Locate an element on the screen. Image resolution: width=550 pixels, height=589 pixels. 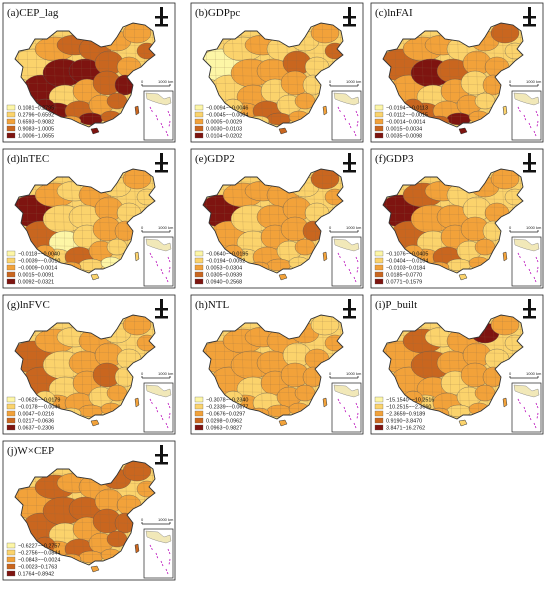
legend-label: 3.8471~16.2762 is located at coordinates (405, 429).